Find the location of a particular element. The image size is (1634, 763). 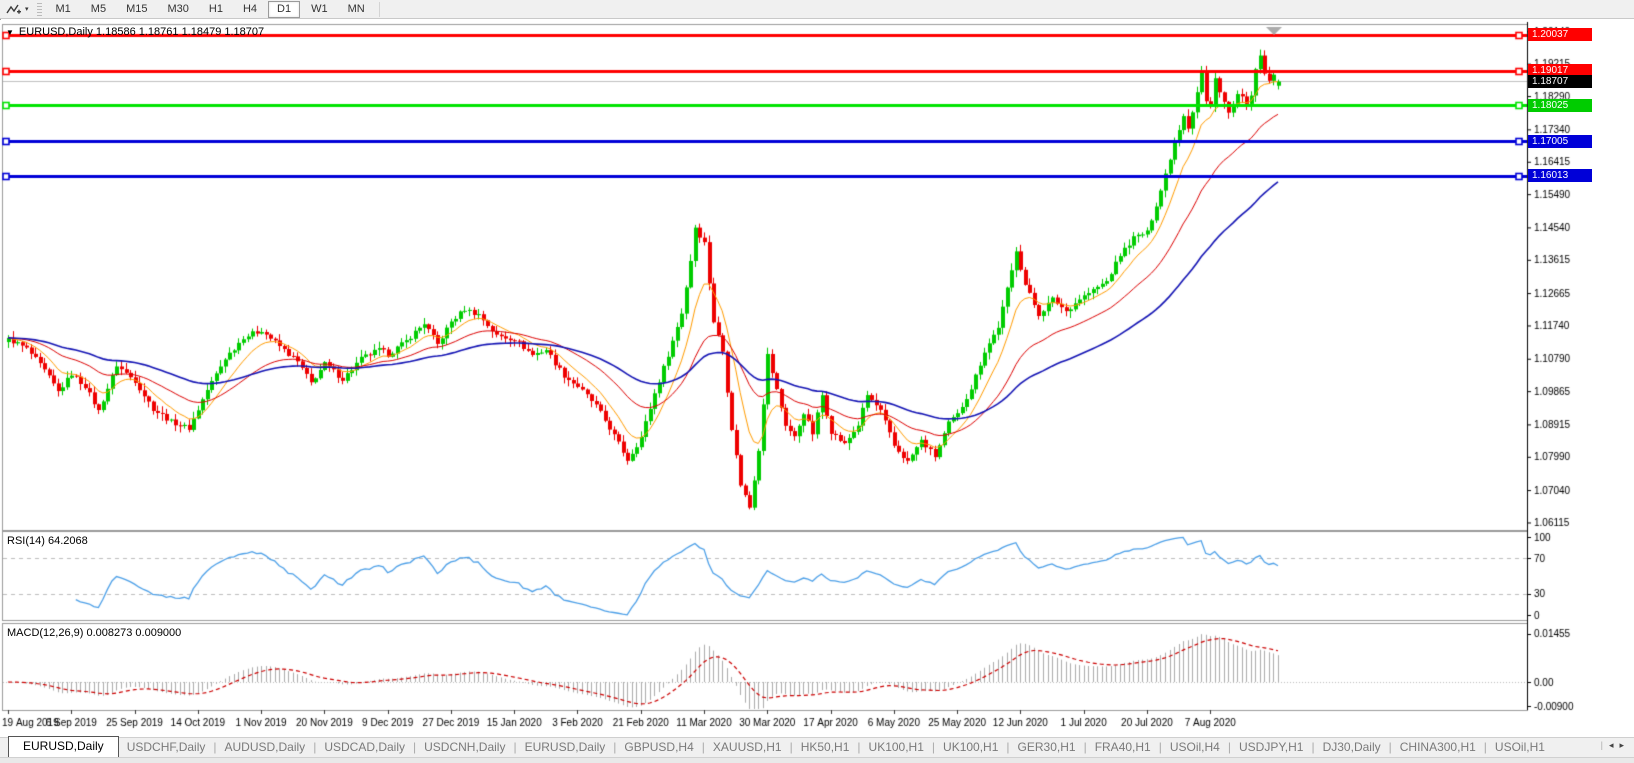

tabs-scroll-left-icon: ◂ is located at coordinates (1611, 745).